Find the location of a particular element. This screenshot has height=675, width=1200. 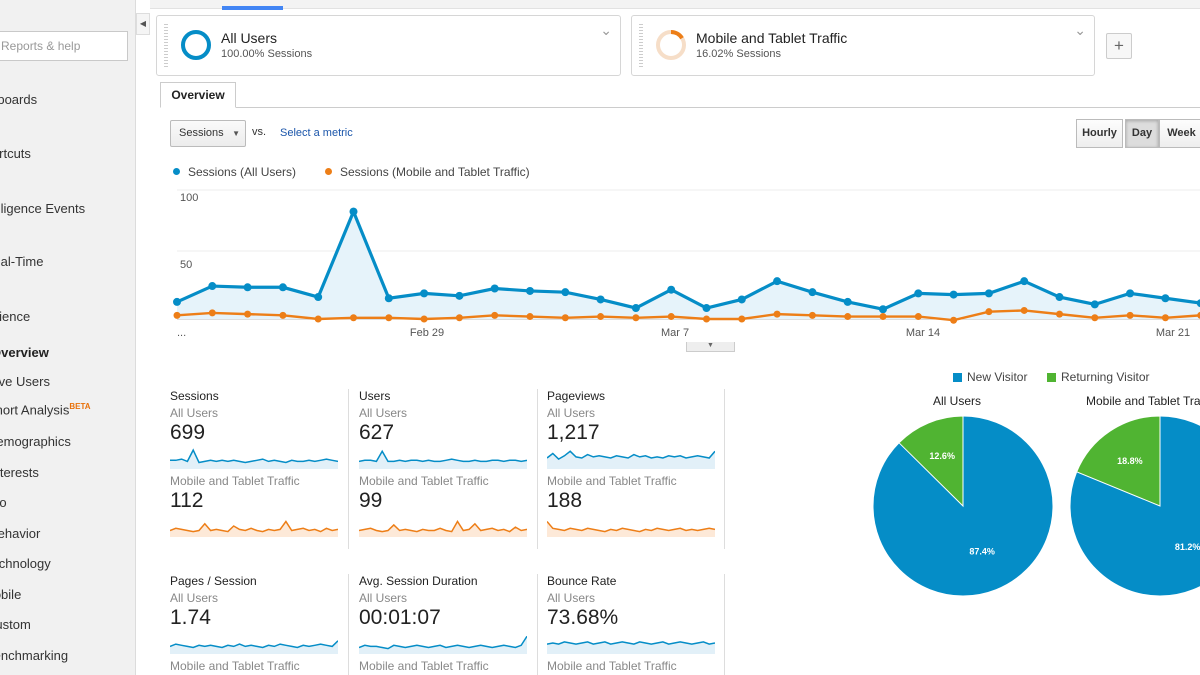

sidebar-item-label: Cohort Analysis is located at coordinates (35, 410).